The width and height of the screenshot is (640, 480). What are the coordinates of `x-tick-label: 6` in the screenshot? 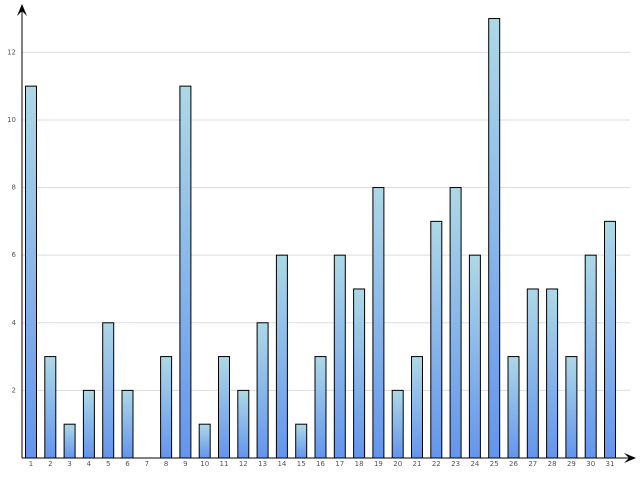 It's located at (127, 464).